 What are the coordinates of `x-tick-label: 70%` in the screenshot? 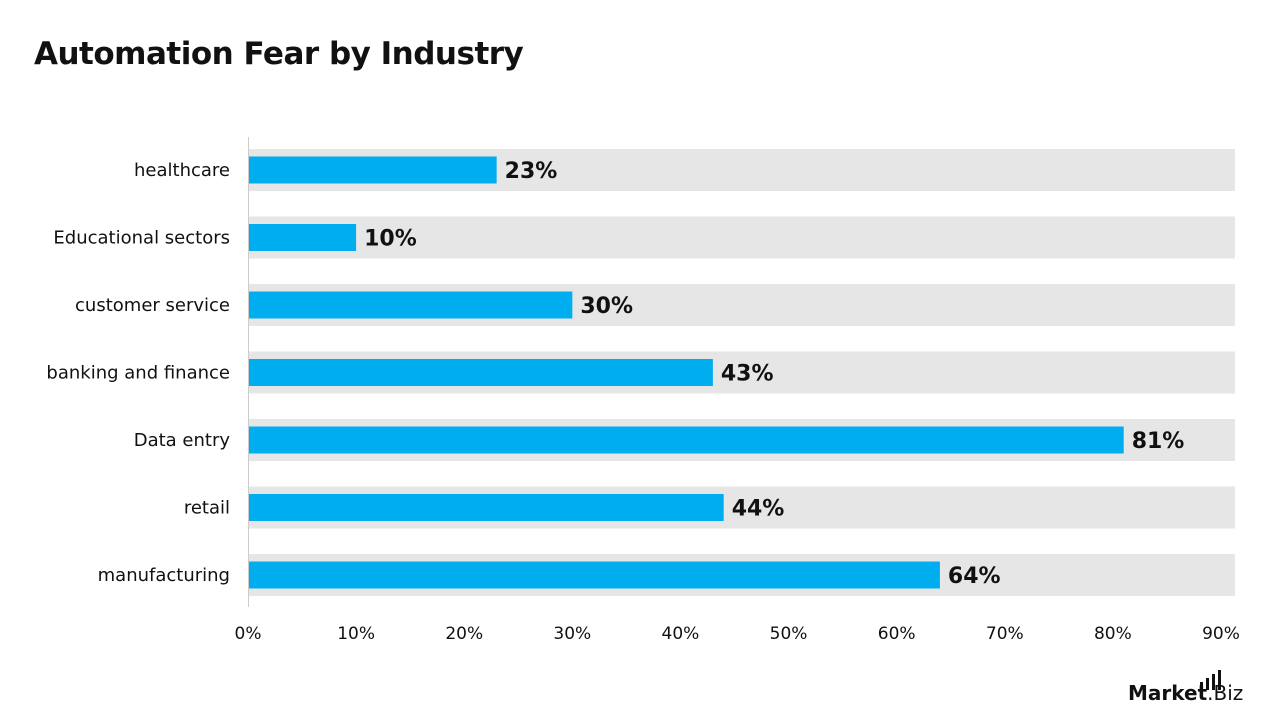 It's located at (1005, 634).